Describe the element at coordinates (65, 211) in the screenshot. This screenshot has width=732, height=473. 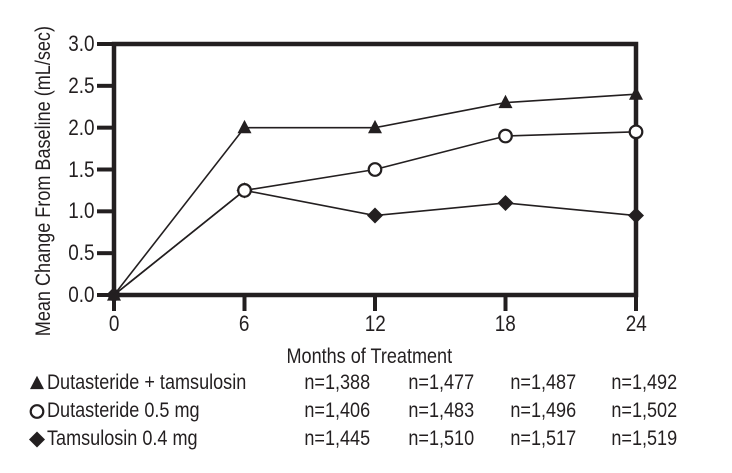
I see `y-tick-label: 1.0` at that location.